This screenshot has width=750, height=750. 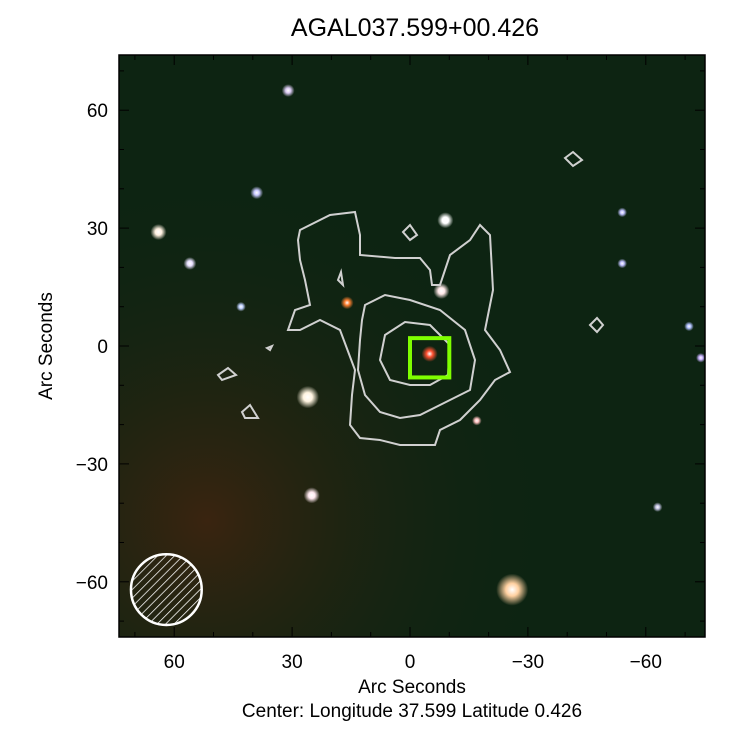 I want to click on x-tick-label: 60, so click(x=174, y=662).